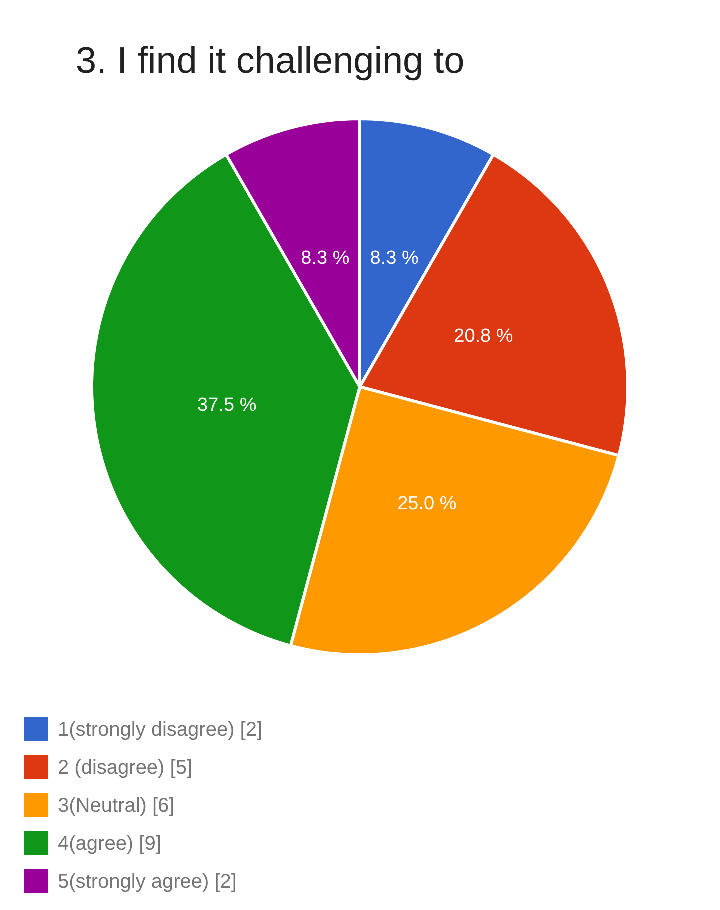 This screenshot has height=910, width=720. Describe the element at coordinates (116, 806) in the screenshot. I see `legend-label: 3(Neutral) [6]` at that location.